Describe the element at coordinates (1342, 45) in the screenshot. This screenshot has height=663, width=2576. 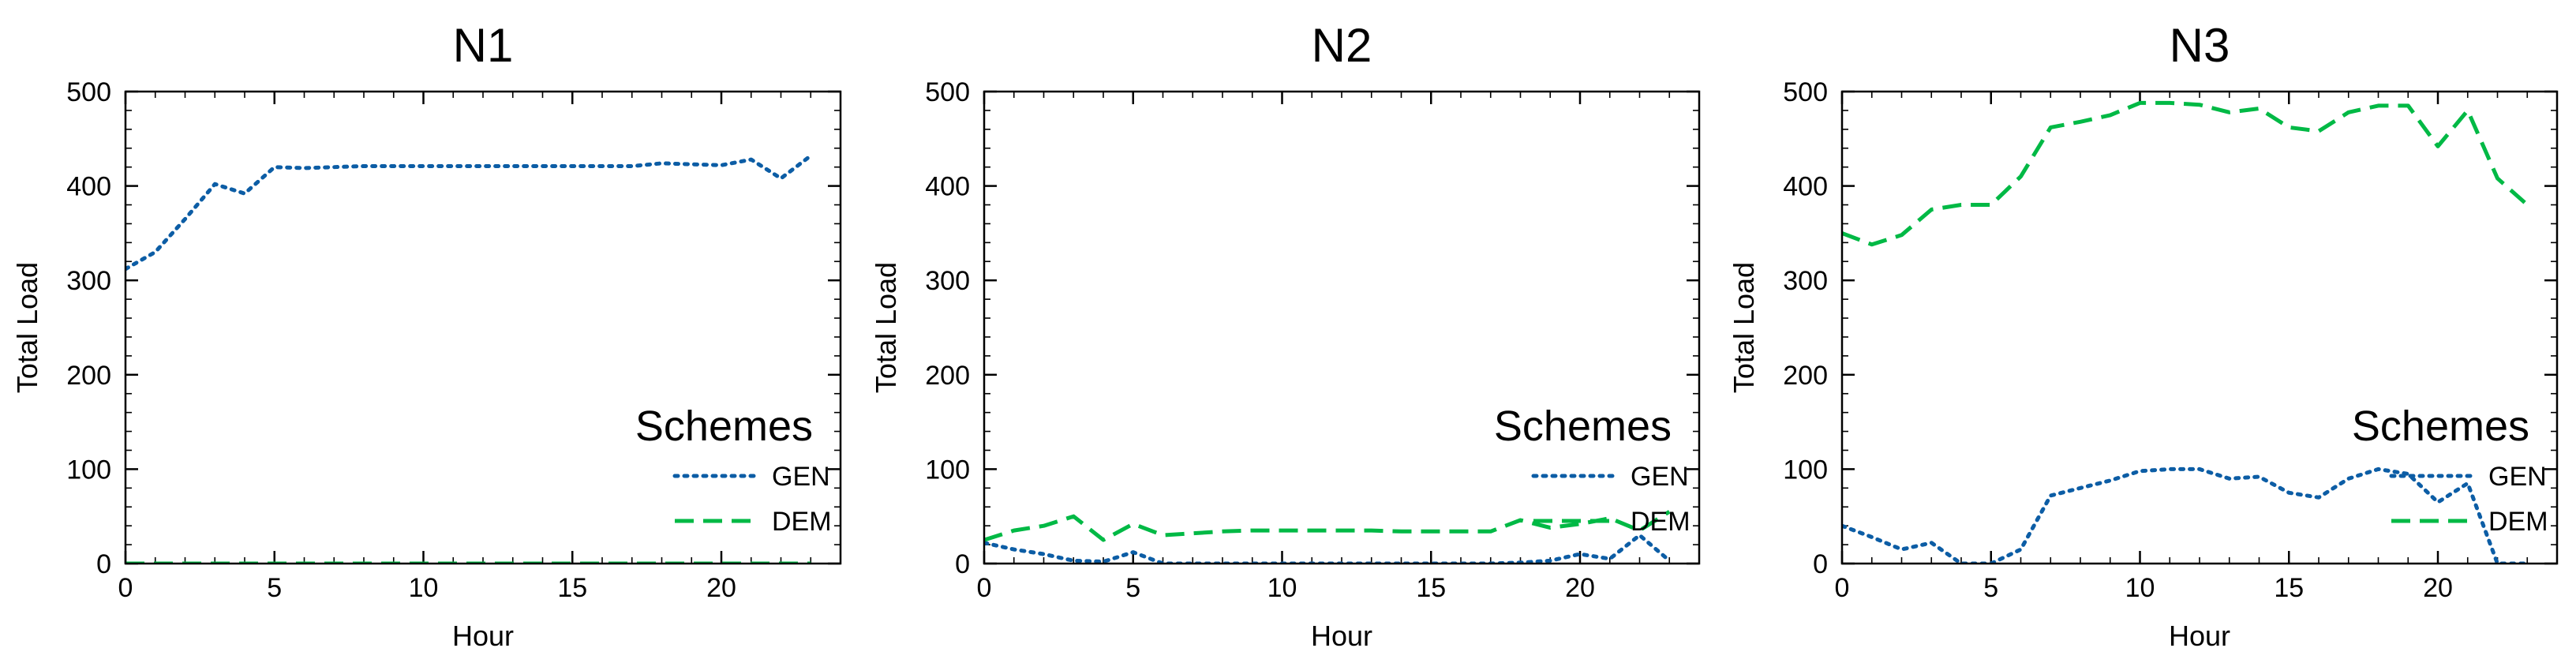
I see `panel-title: N2` at that location.